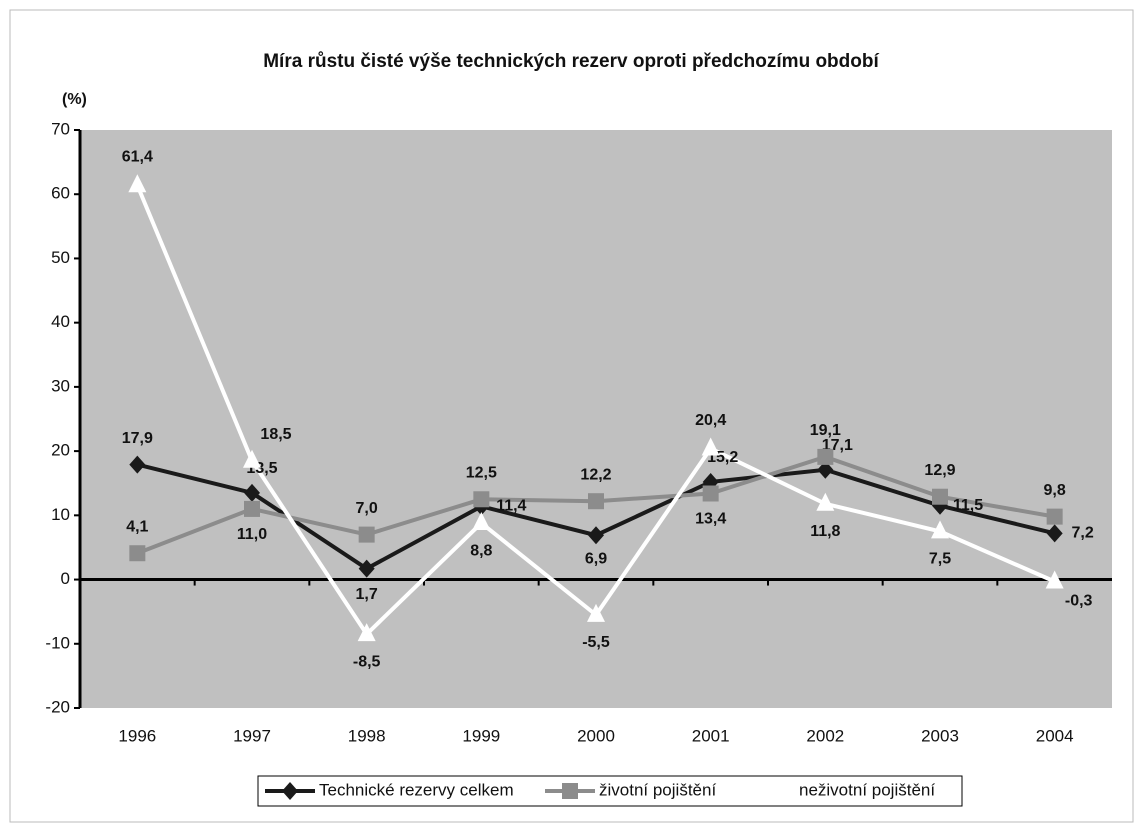 Image resolution: width=1143 pixels, height=832 pixels. Describe the element at coordinates (367, 594) in the screenshot. I see `data-label: 1,7` at that location.